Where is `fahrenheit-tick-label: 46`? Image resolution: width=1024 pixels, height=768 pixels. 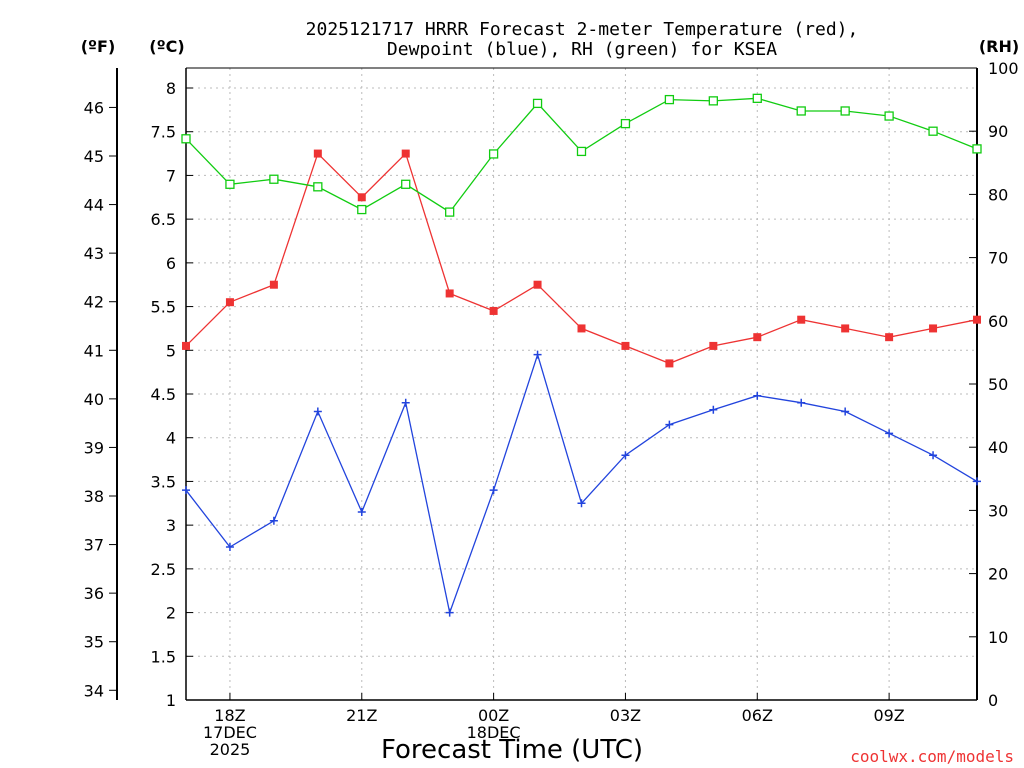 fahrenheit-tick-label: 46 is located at coordinates (94, 107).